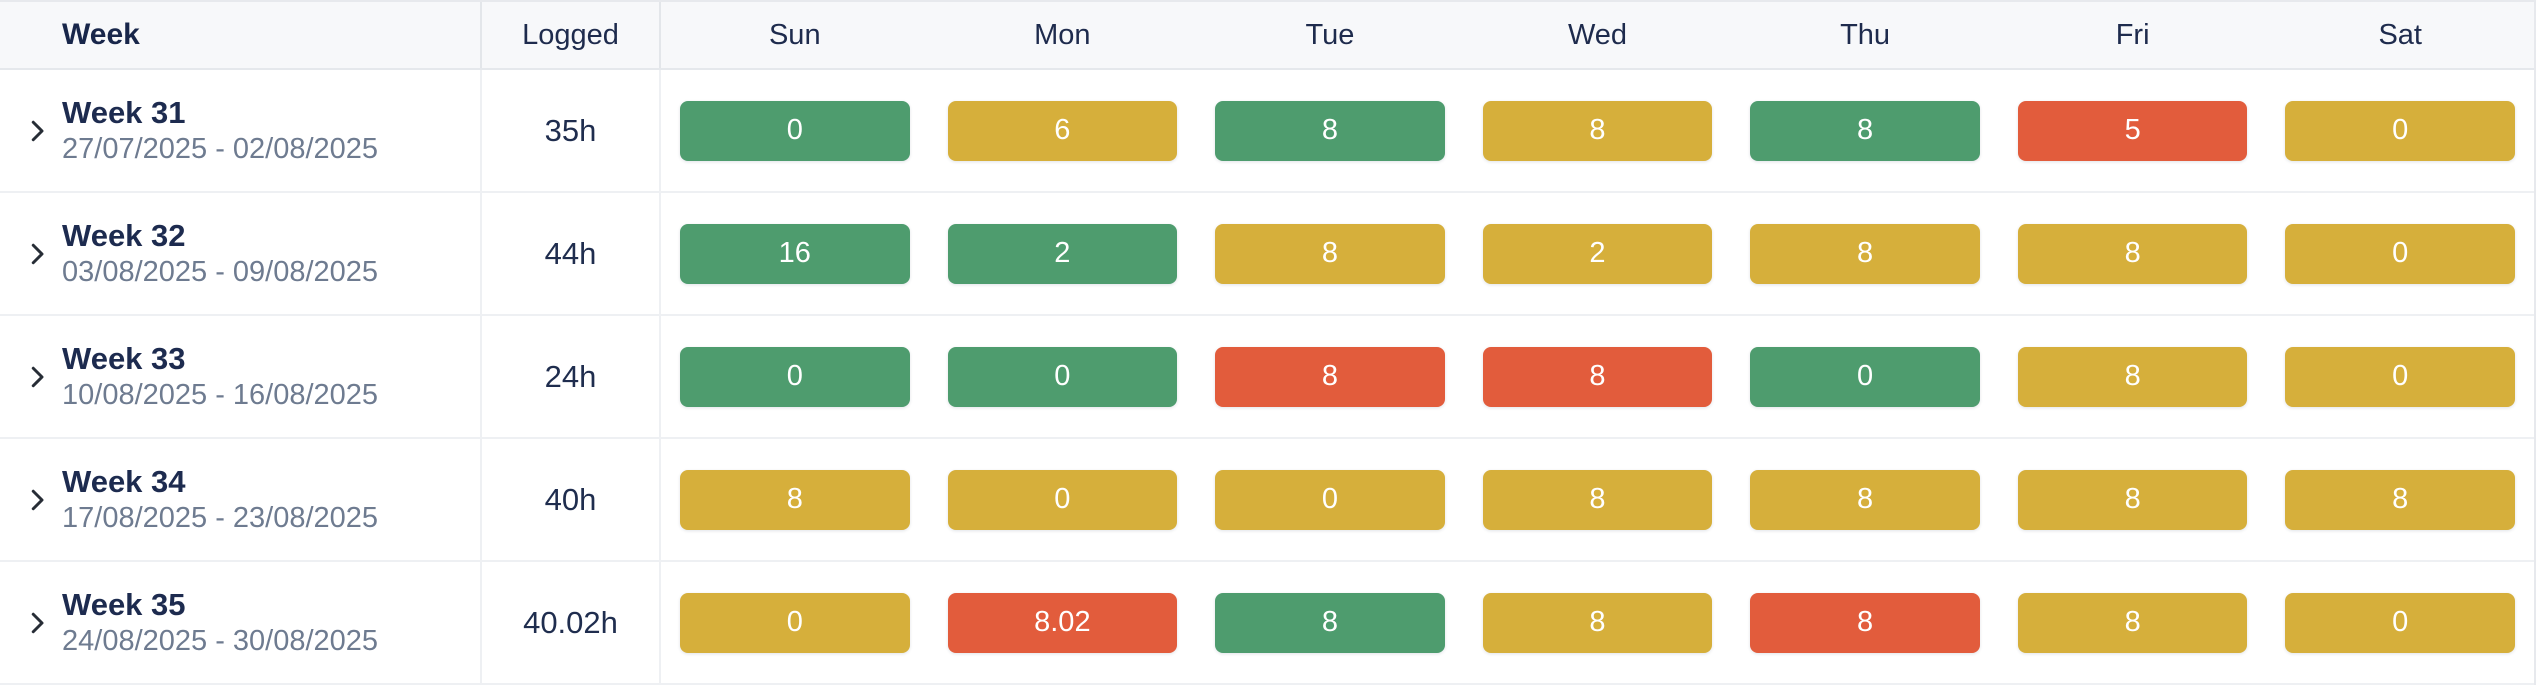 Image resolution: width=2542 pixels, height=688 pixels. I want to click on week-date-range: 17/08/2025 - 23/08/2025, so click(220, 518).